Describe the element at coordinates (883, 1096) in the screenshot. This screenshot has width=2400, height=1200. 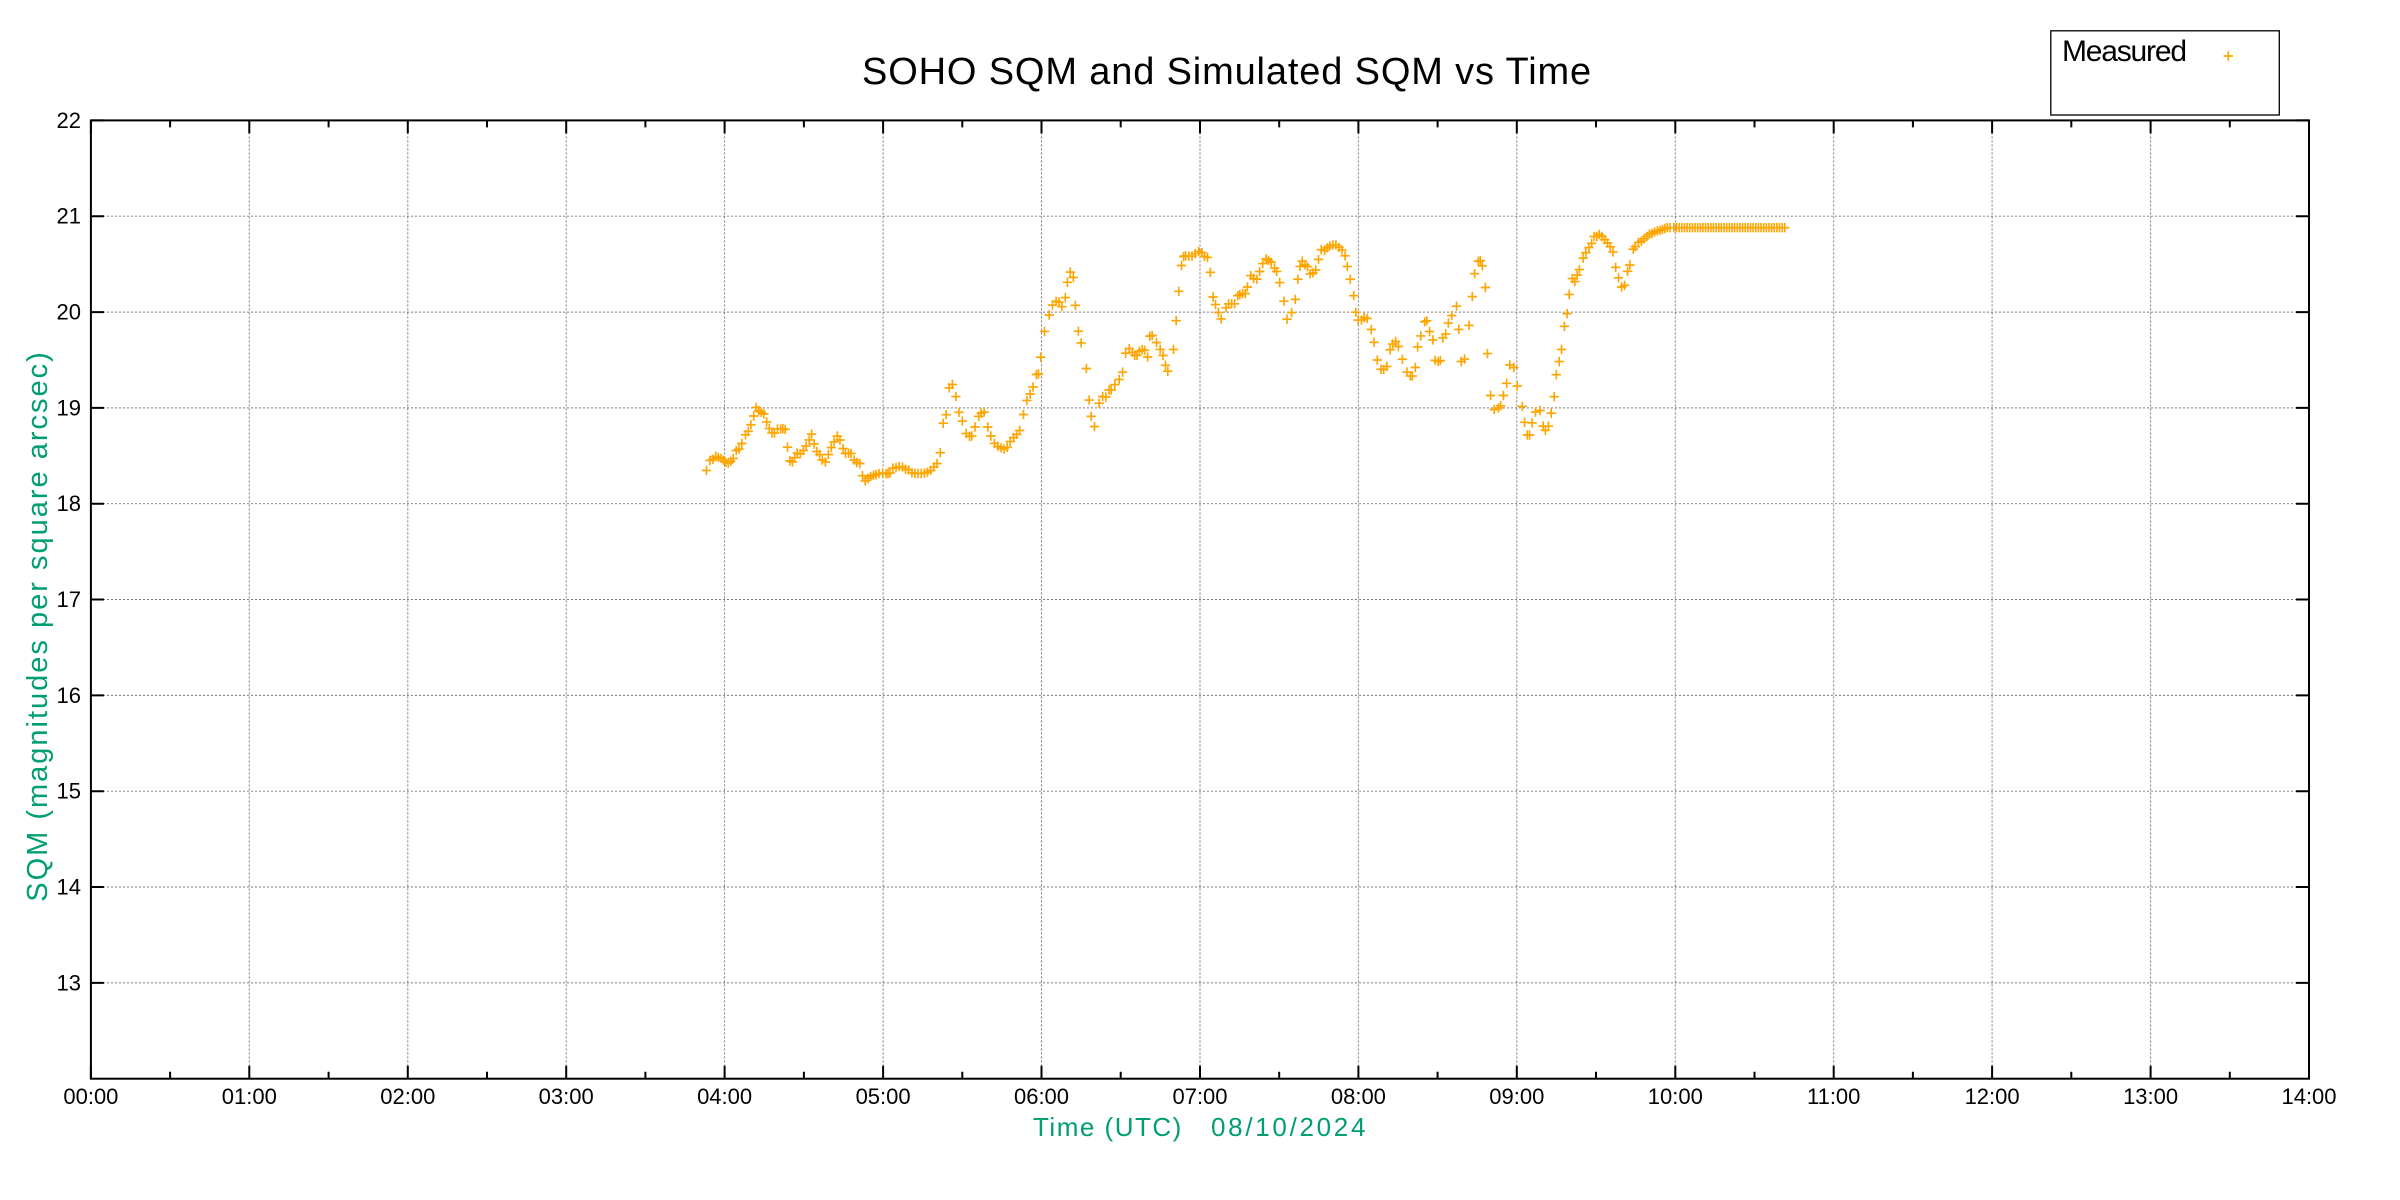
I see `svg-text: 05:00` at that location.